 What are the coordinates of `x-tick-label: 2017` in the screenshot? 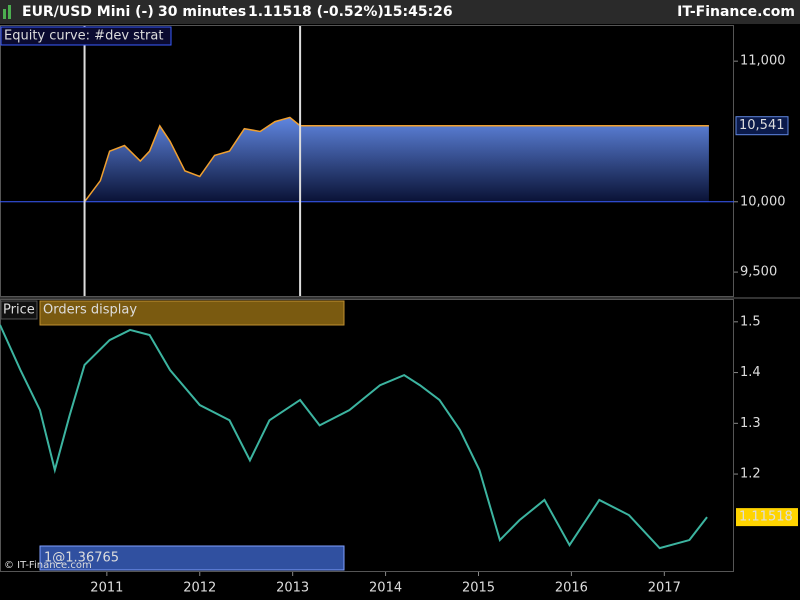 It's located at (664, 588).